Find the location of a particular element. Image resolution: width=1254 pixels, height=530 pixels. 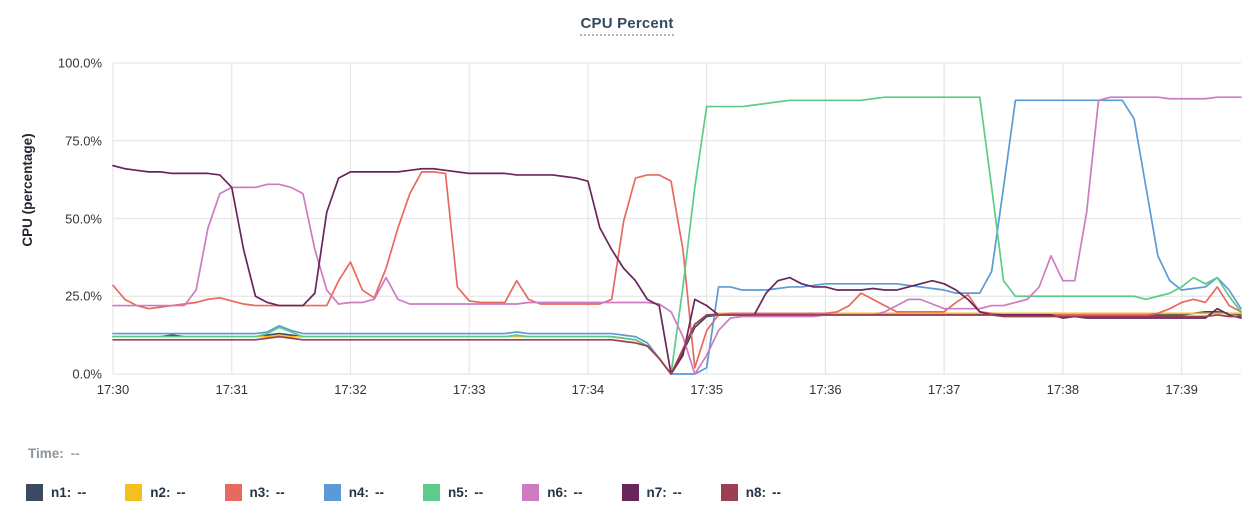

legend-item-n8: n8: -- is located at coordinates (750, 492).